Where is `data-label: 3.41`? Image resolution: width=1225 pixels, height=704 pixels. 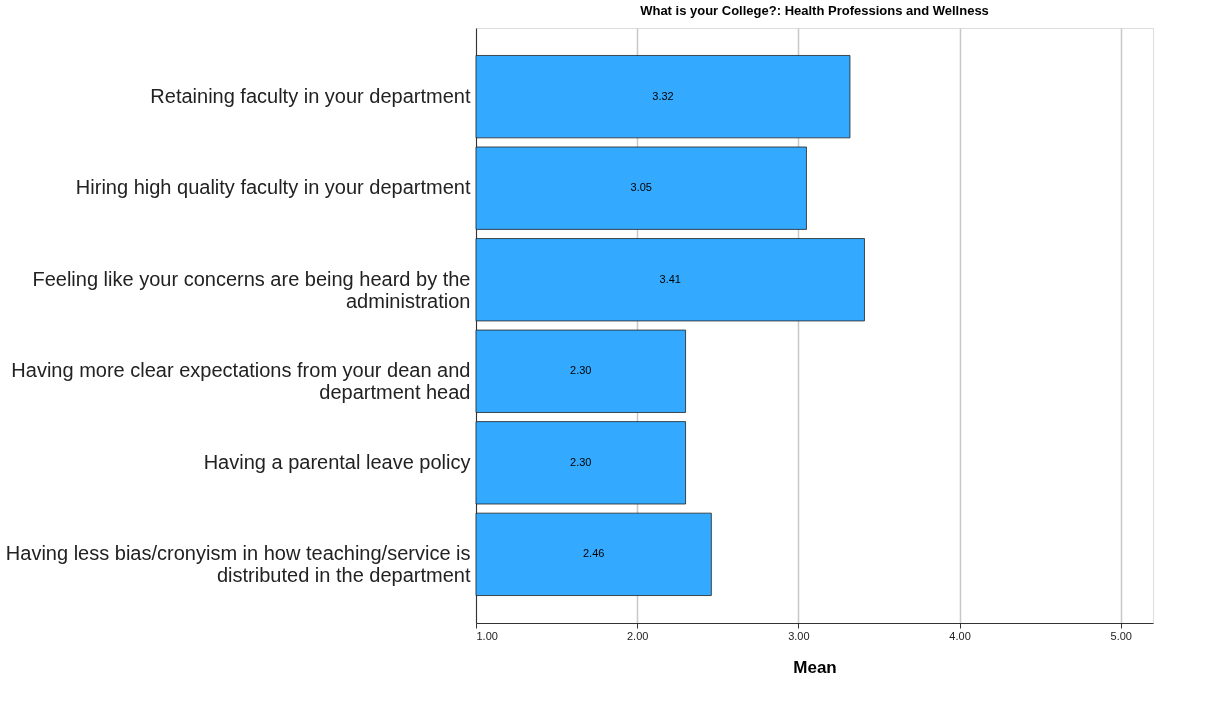
data-label: 3.41 is located at coordinates (670, 278).